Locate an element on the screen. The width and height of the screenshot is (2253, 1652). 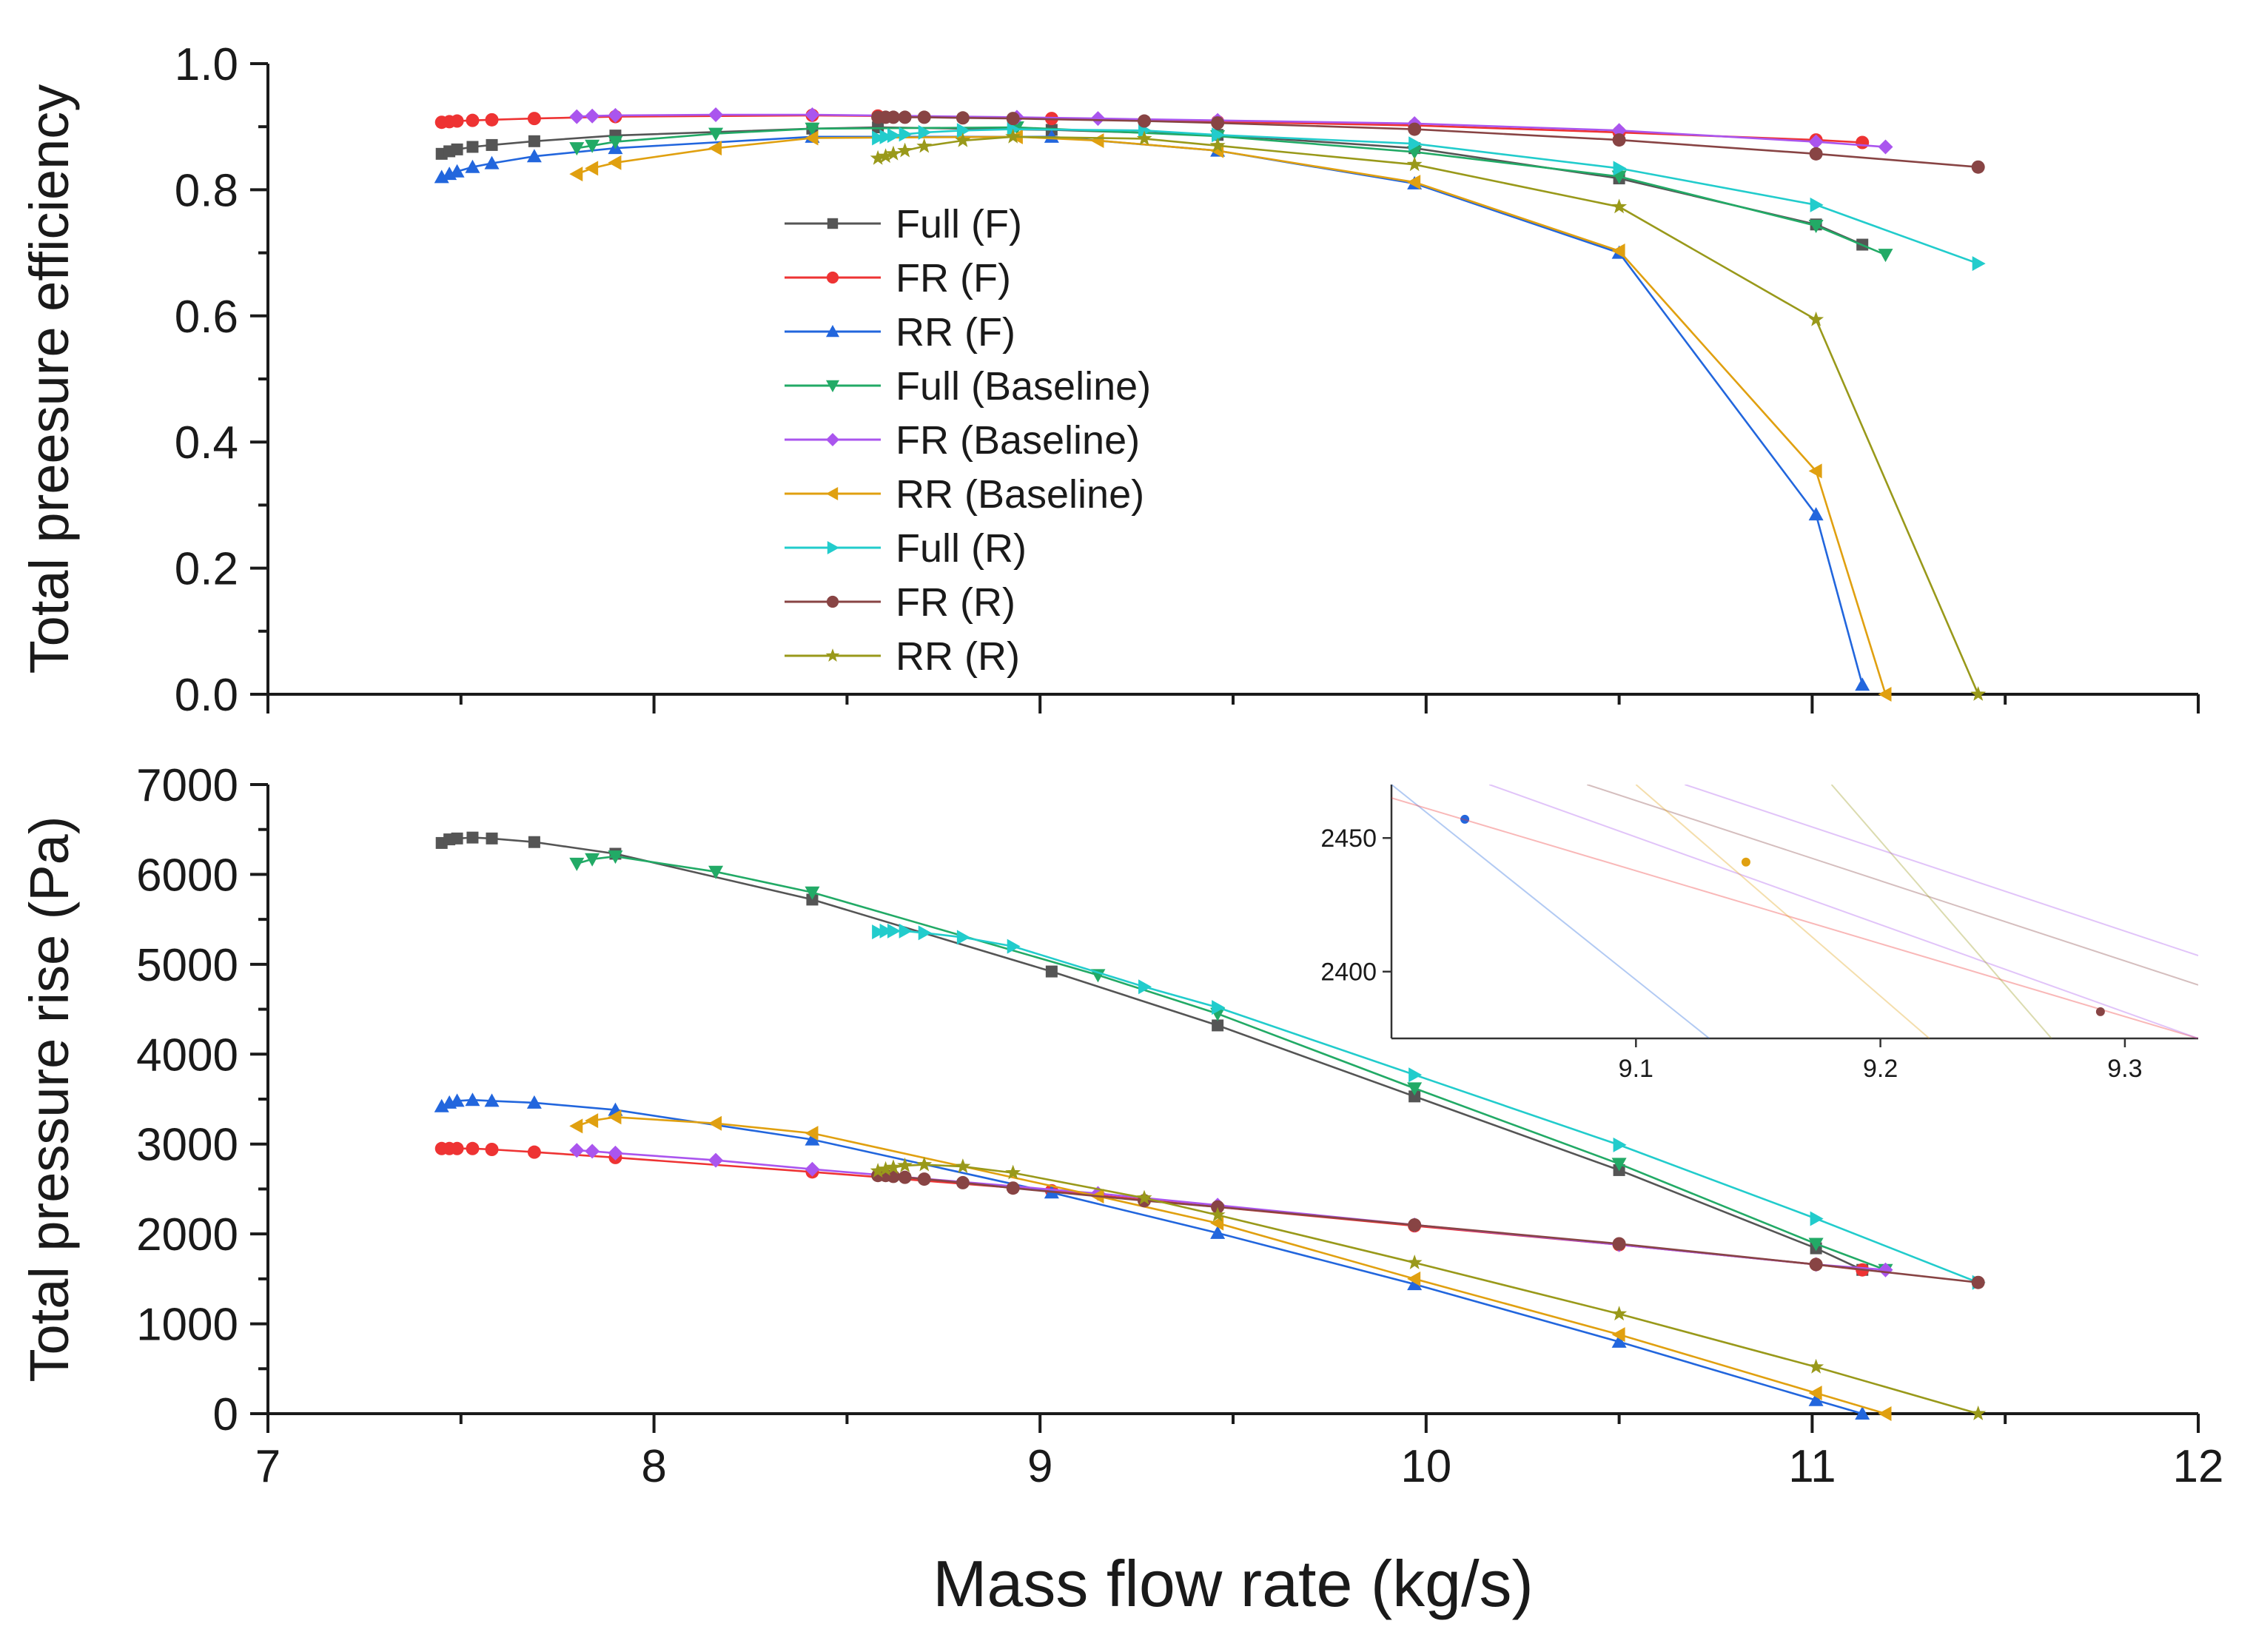
inset-line-red is located at coordinates (1794, 917).